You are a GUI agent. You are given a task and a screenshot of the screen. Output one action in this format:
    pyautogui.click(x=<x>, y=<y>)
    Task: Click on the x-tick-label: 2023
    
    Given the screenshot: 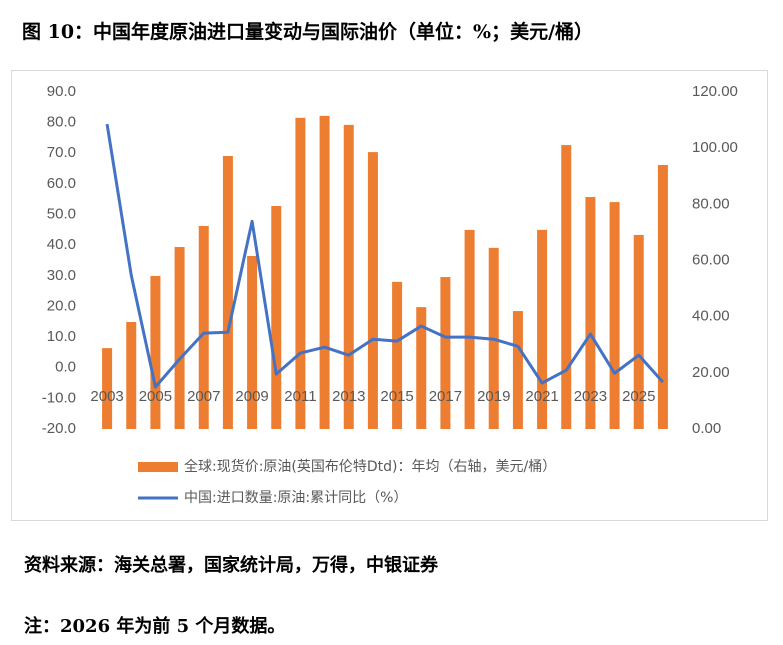 What is the action you would take?
    pyautogui.click(x=590, y=396)
    